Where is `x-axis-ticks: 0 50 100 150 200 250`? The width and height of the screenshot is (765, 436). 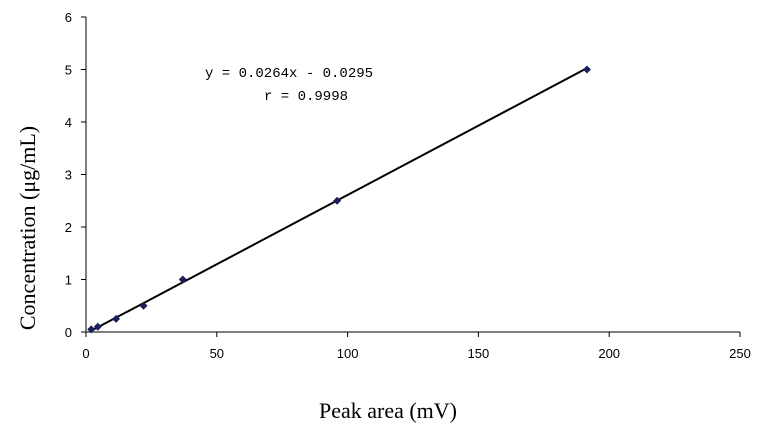 x-axis-ticks: 0 50 100 150 200 250 is located at coordinates (416, 346).